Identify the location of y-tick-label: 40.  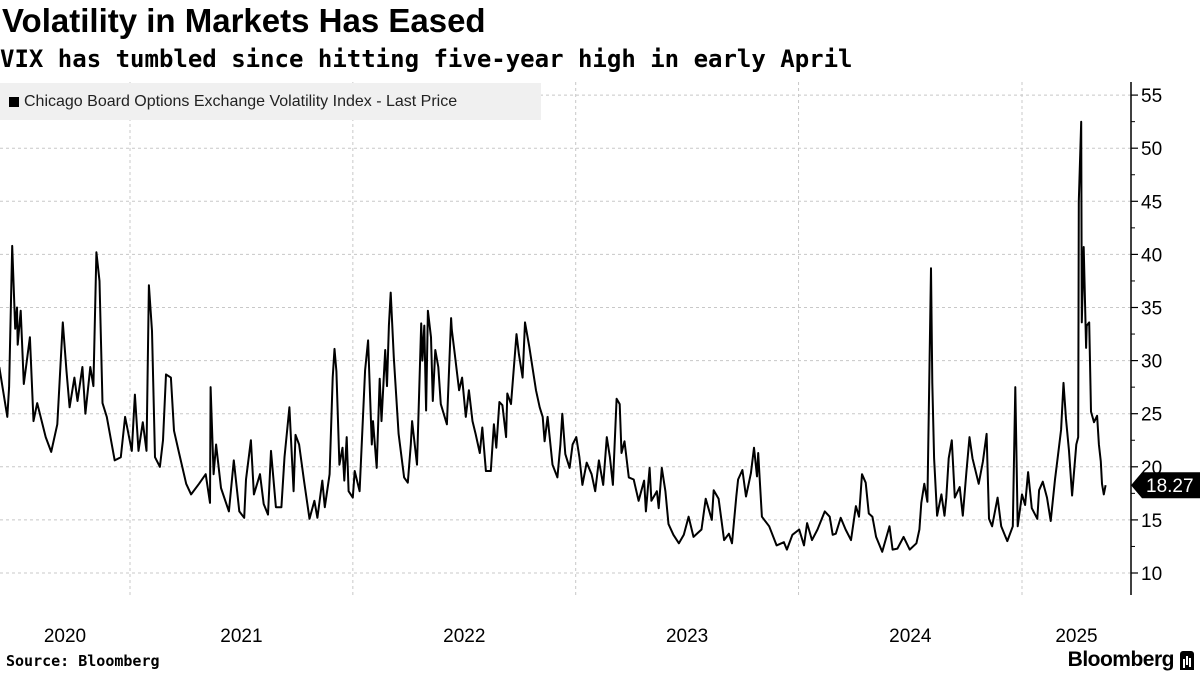
(1151, 255).